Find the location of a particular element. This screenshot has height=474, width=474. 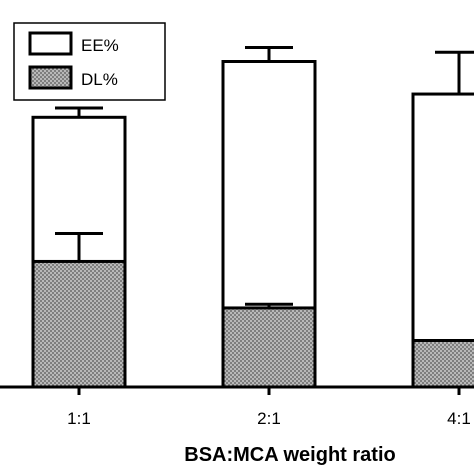

x-tick-label-3: 4:1 is located at coordinates (459, 418).